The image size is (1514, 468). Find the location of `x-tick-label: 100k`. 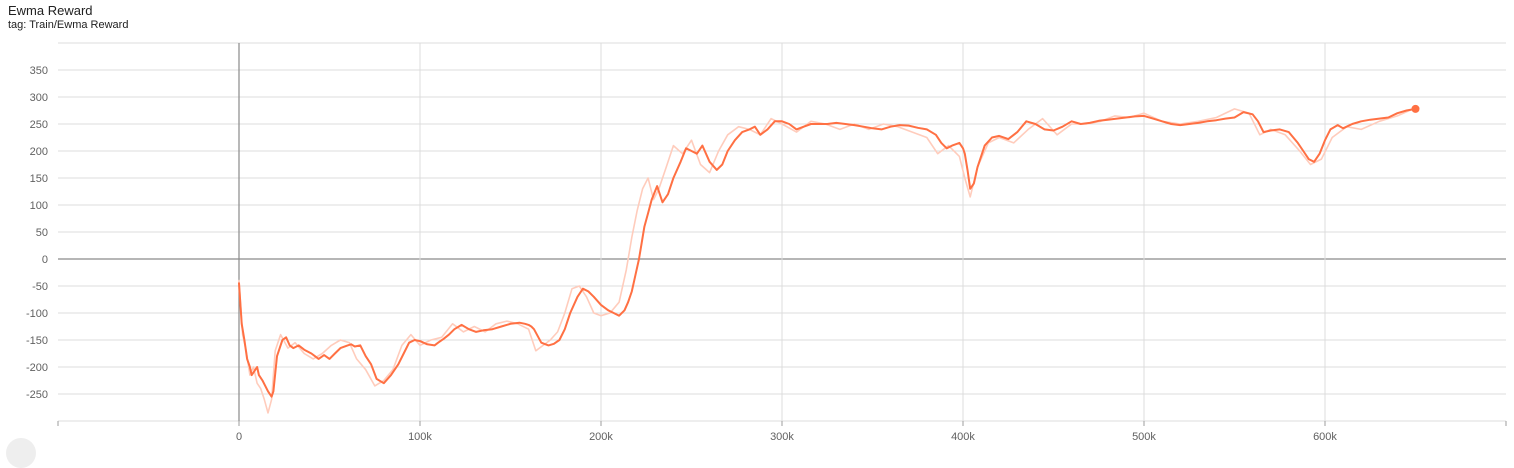

x-tick-label: 100k is located at coordinates (420, 437).